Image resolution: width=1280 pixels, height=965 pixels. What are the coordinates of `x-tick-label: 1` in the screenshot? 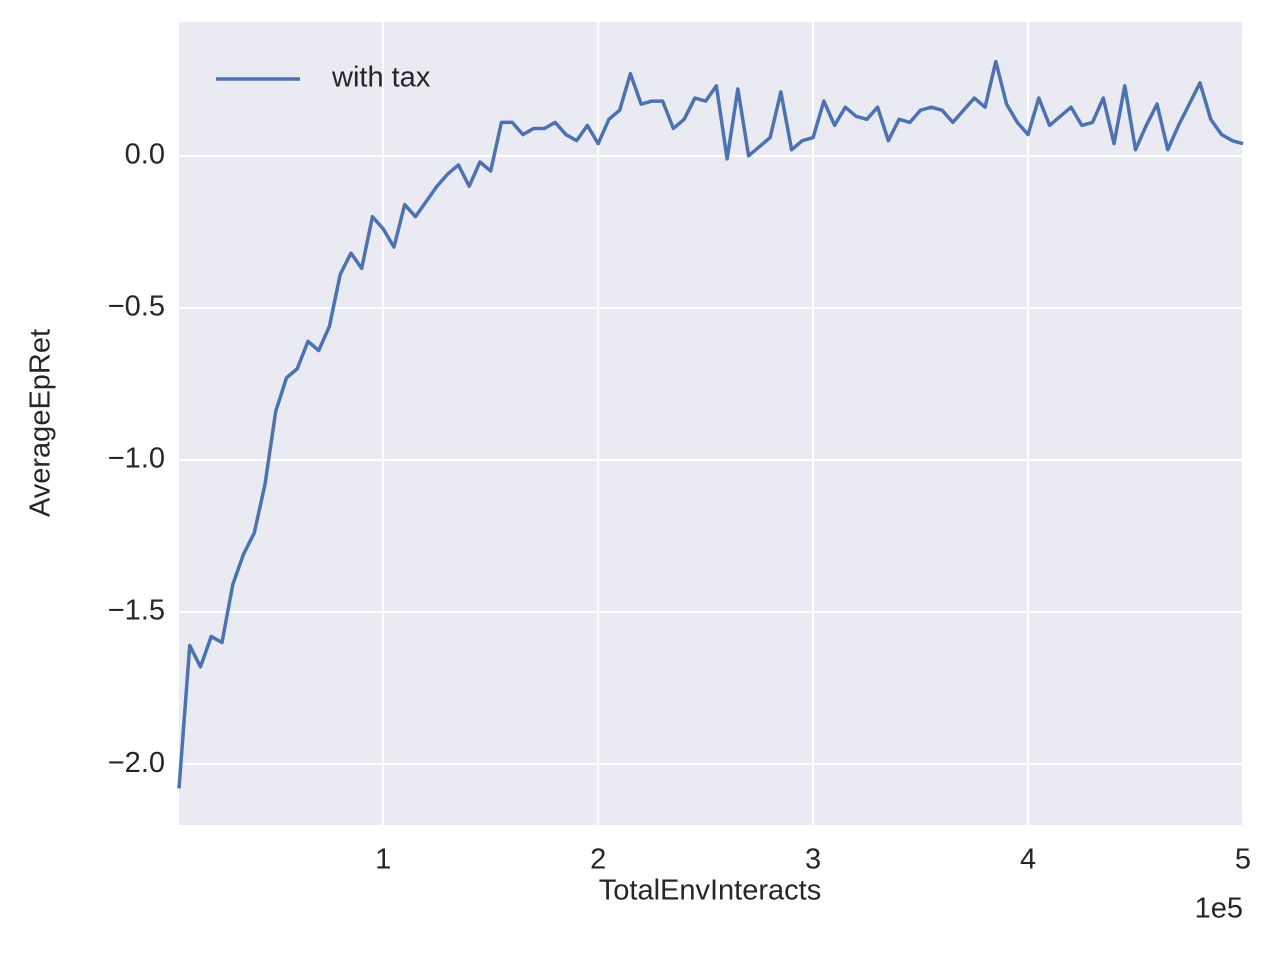 It's located at (383, 860).